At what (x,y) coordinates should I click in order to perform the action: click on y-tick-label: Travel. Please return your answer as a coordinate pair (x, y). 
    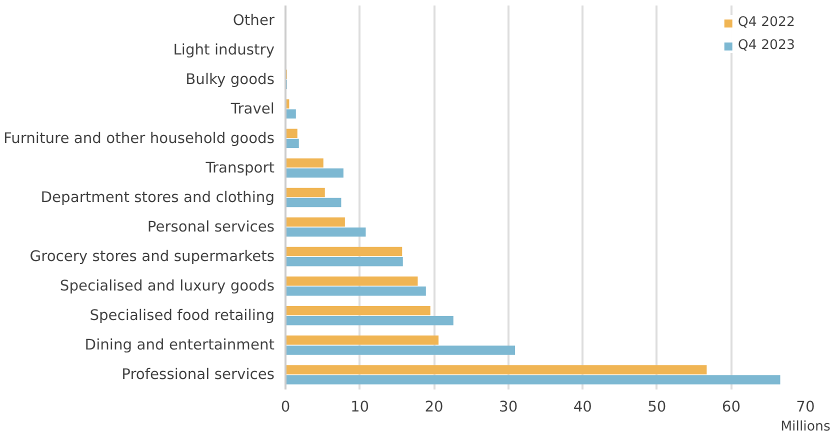
    Looking at the image, I should click on (252, 109).